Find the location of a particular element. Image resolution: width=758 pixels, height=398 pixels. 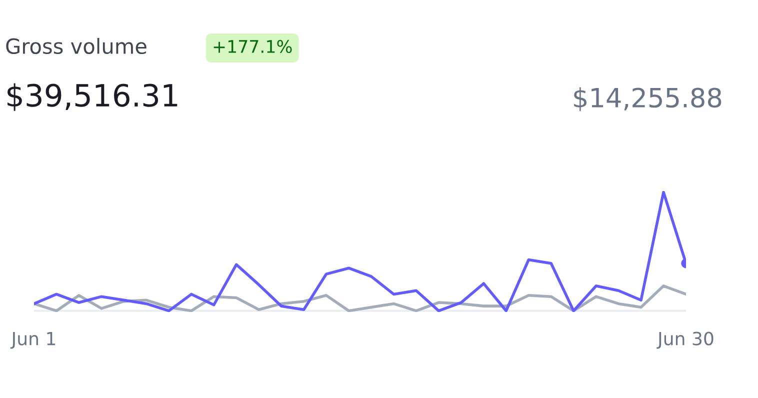

chart-title: Gross volume is located at coordinates (76, 46).